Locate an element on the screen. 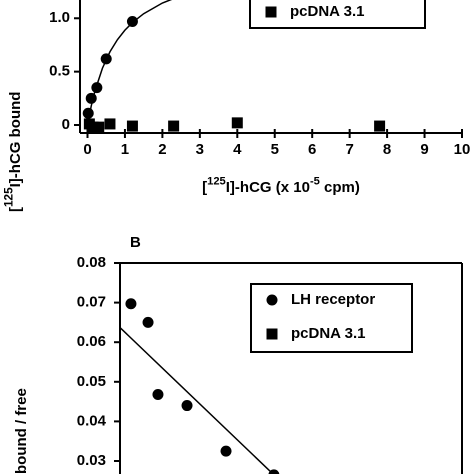 This screenshot has height=474, width=474. x-tick-label: 1 is located at coordinates (125, 149).